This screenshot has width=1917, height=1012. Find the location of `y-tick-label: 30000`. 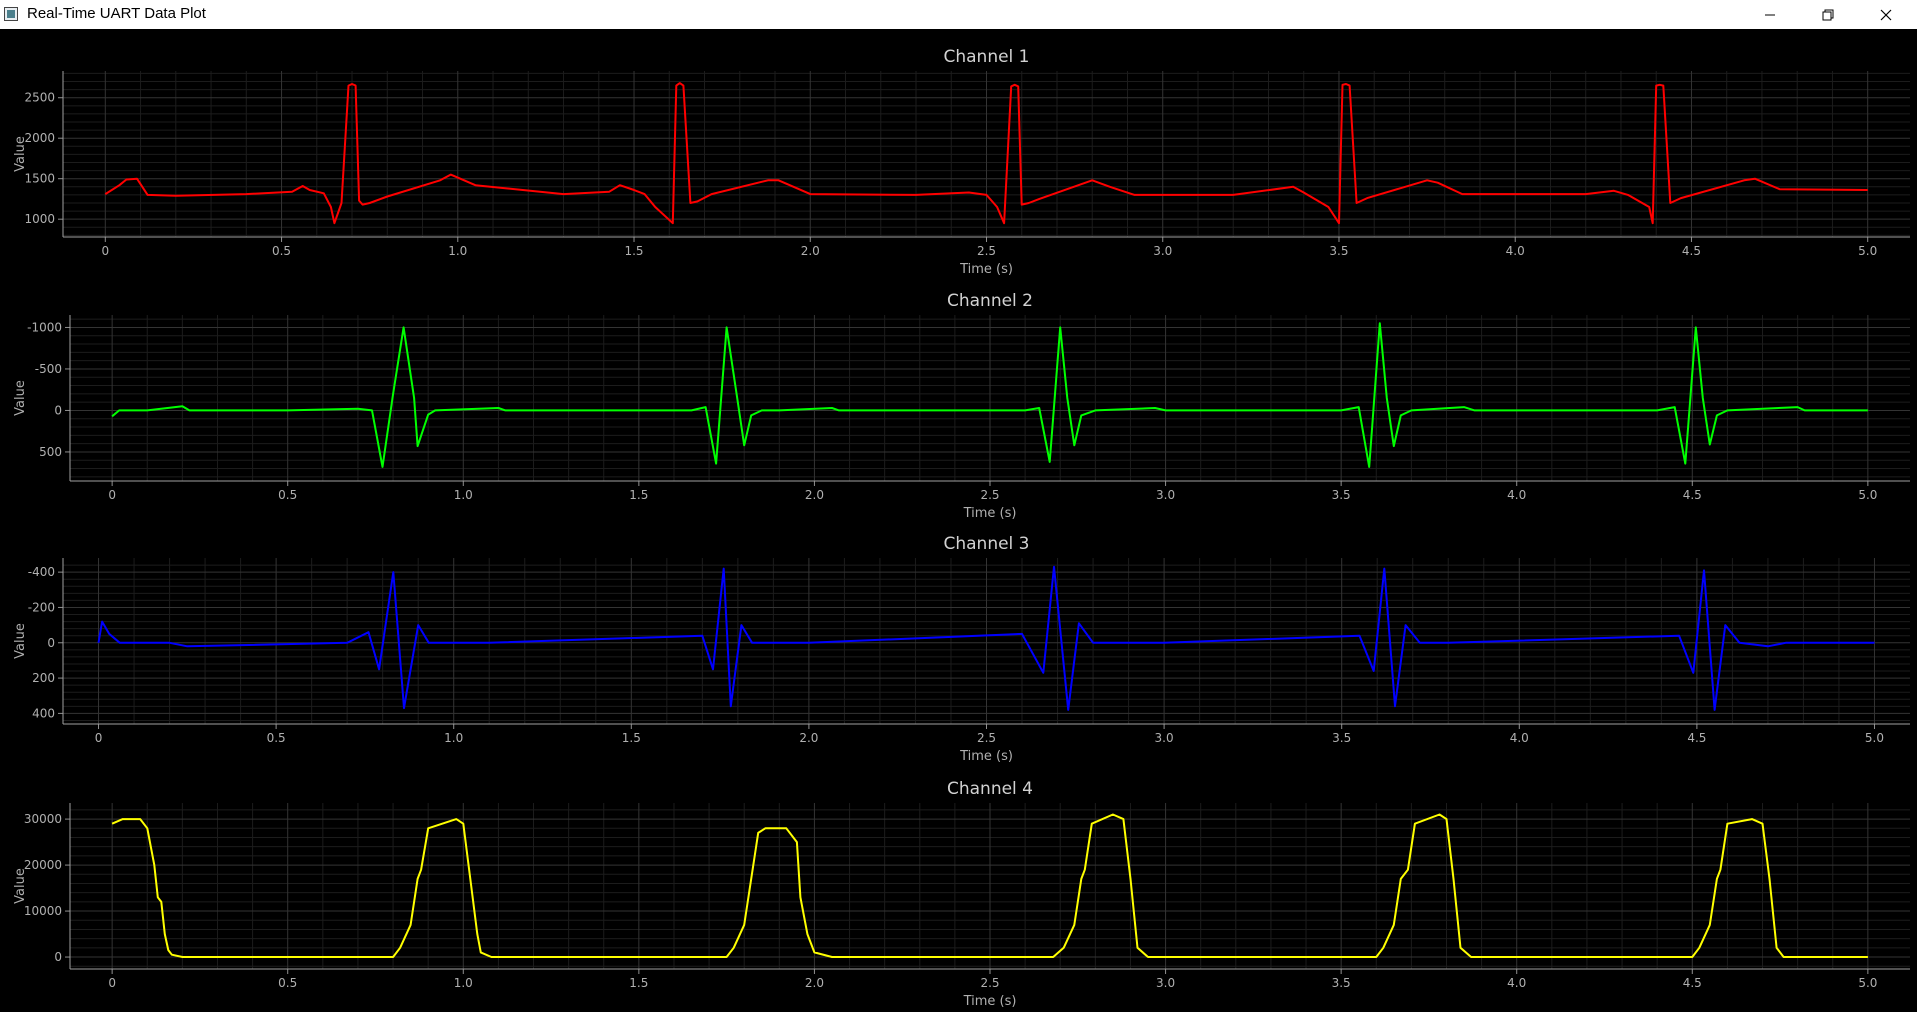

y-tick-label: 30000 is located at coordinates (43, 819).